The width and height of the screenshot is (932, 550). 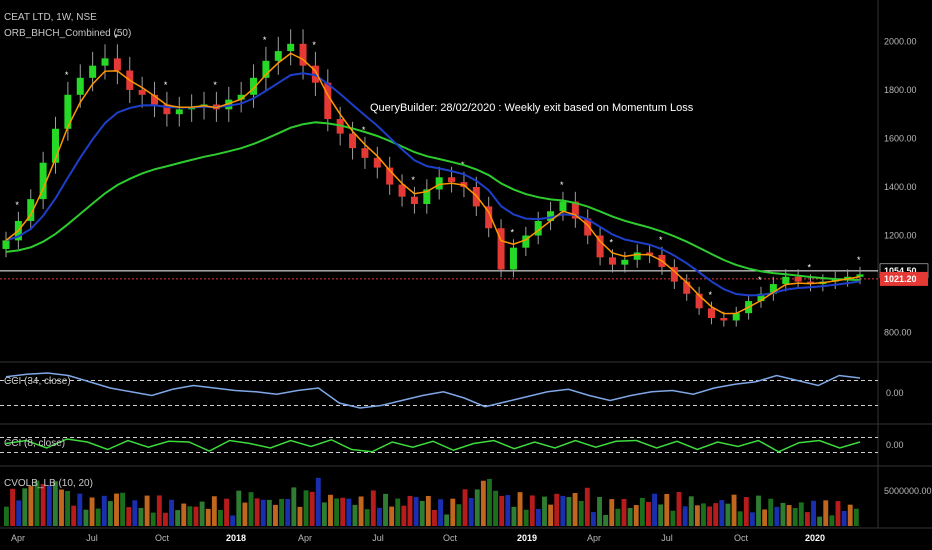 What do you see at coordinates (900, 236) in the screenshot?
I see `price-tick-4: 1200.00` at bounding box center [900, 236].